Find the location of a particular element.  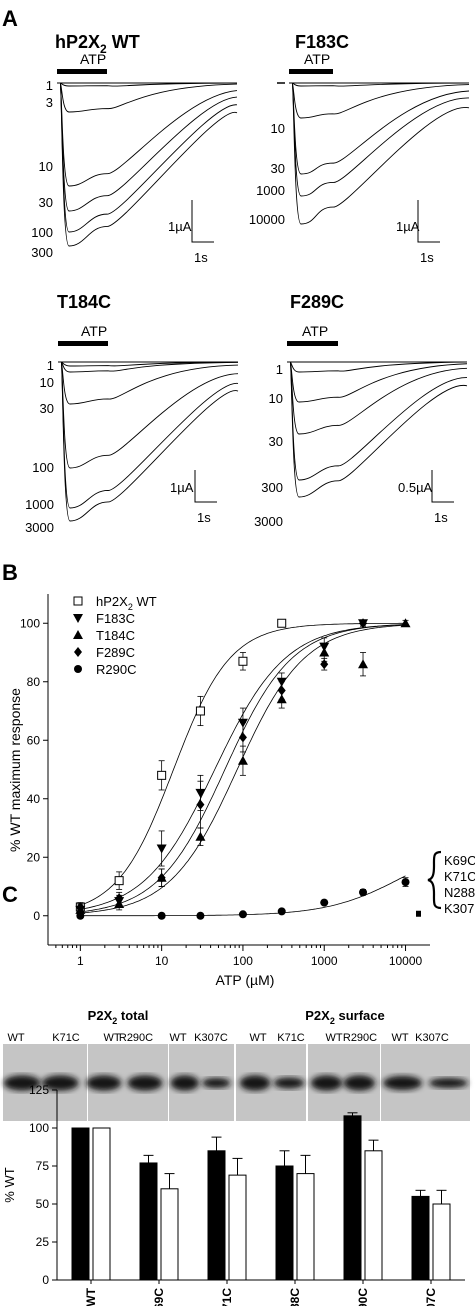

legend-label: T184C is located at coordinates (115, 635).